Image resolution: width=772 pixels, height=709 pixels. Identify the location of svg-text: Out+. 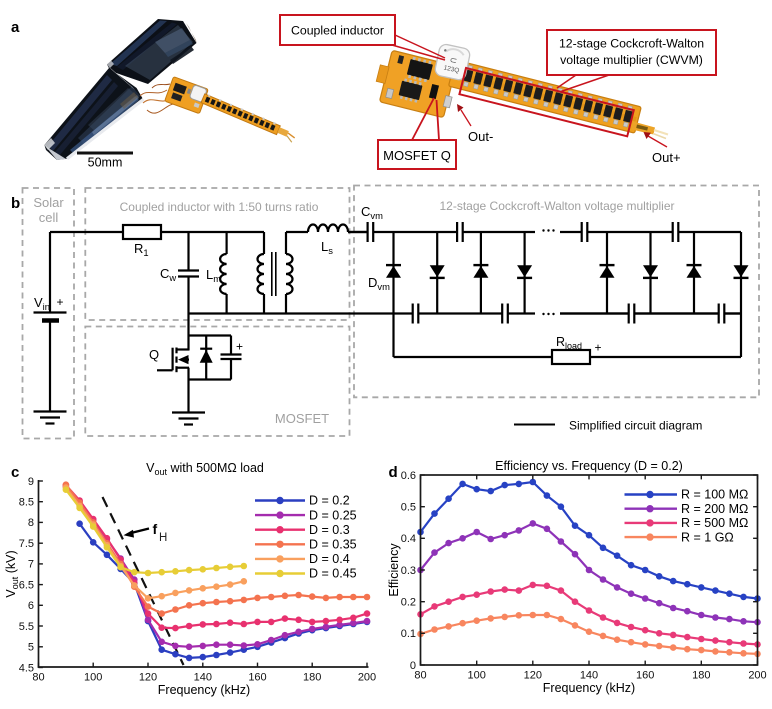
(666, 157).